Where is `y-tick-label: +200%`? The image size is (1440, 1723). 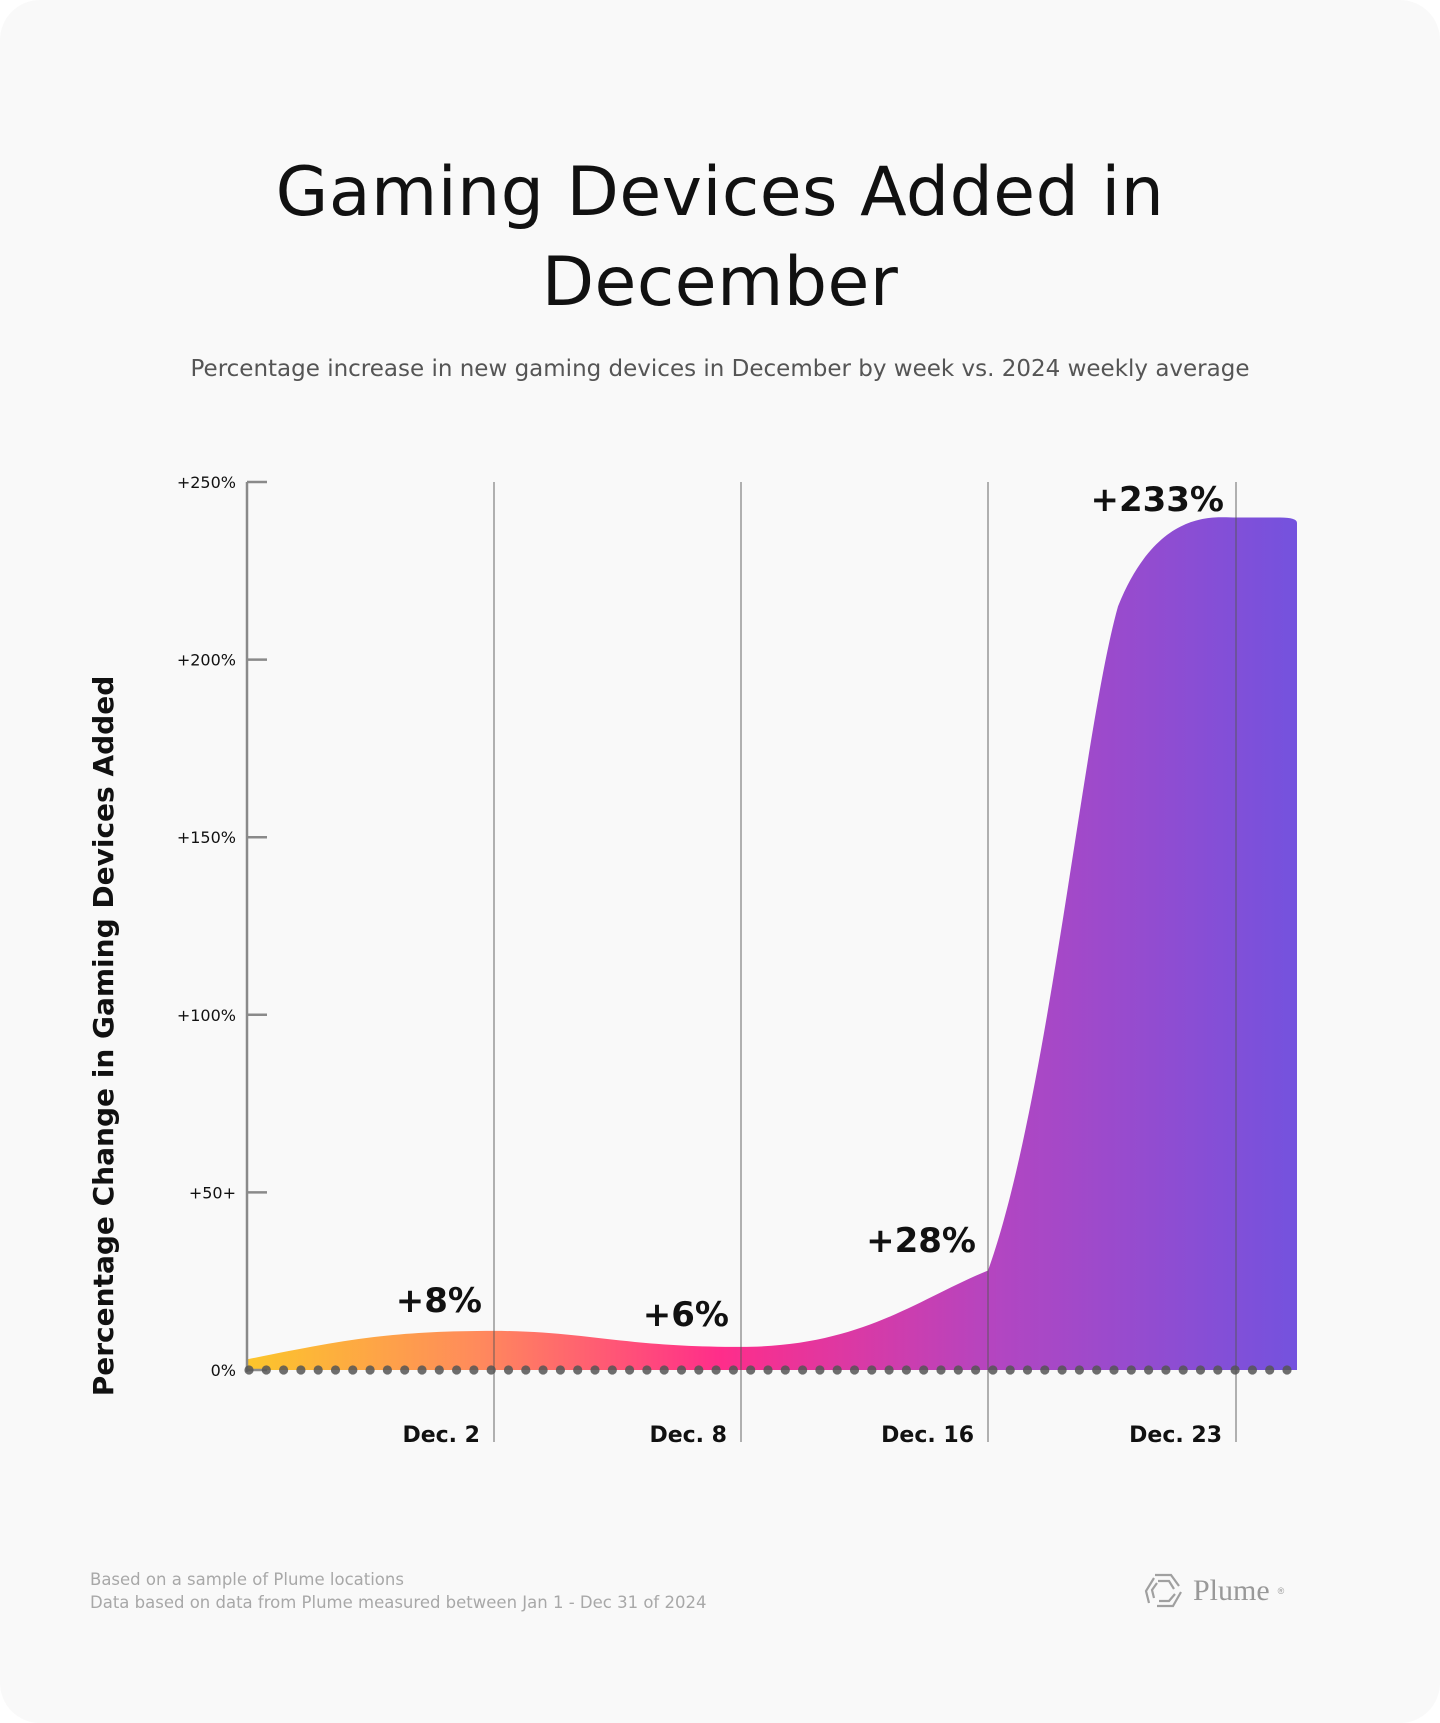
y-tick-label: +200% is located at coordinates (206, 660).